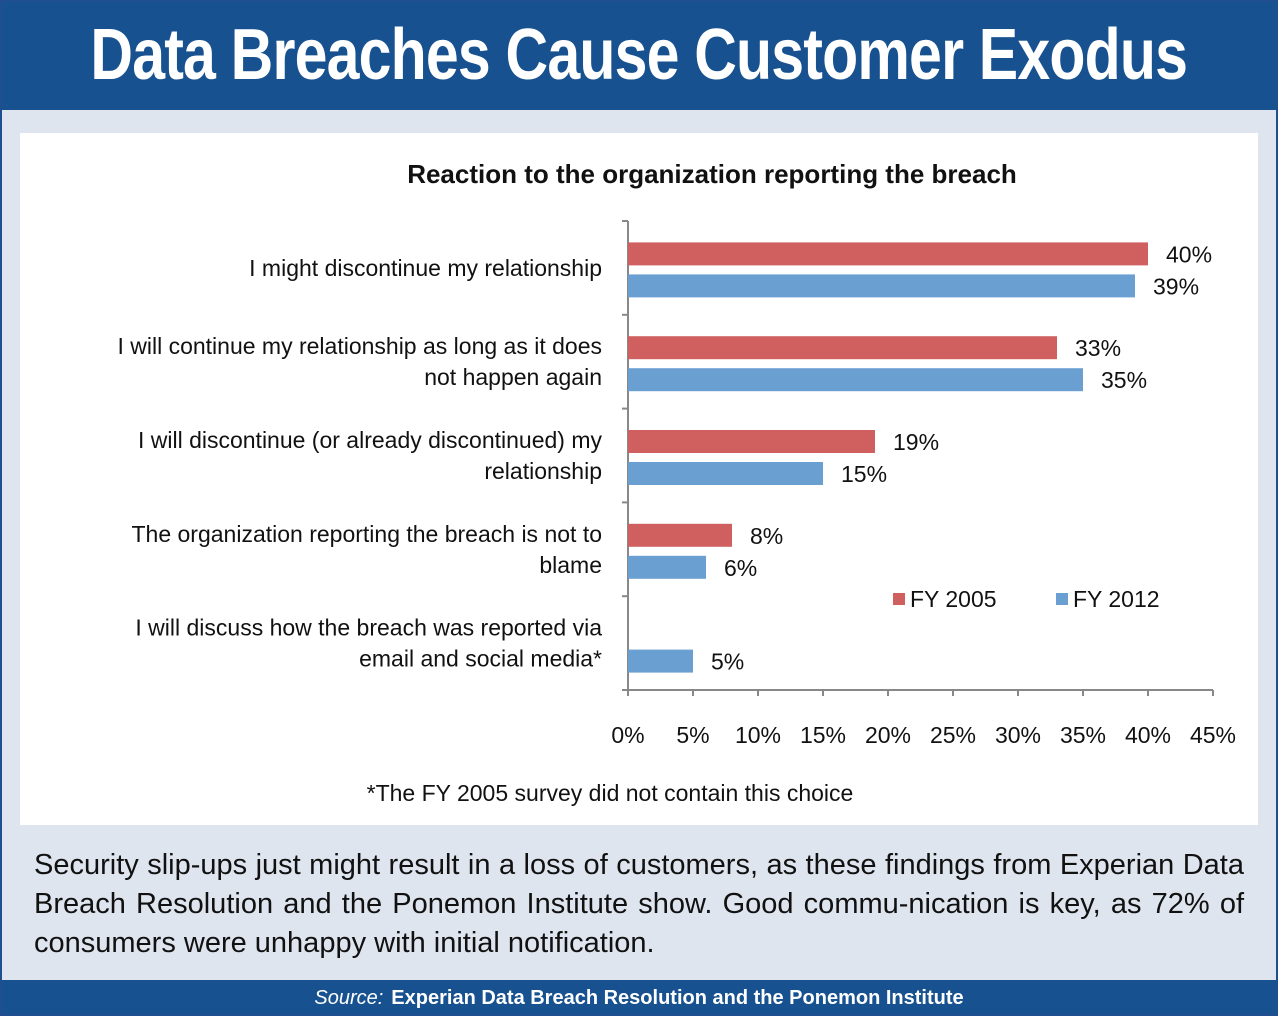 The width and height of the screenshot is (1278, 1016). What do you see at coordinates (1148, 735) in the screenshot?
I see `x-tick-label: 40%` at bounding box center [1148, 735].